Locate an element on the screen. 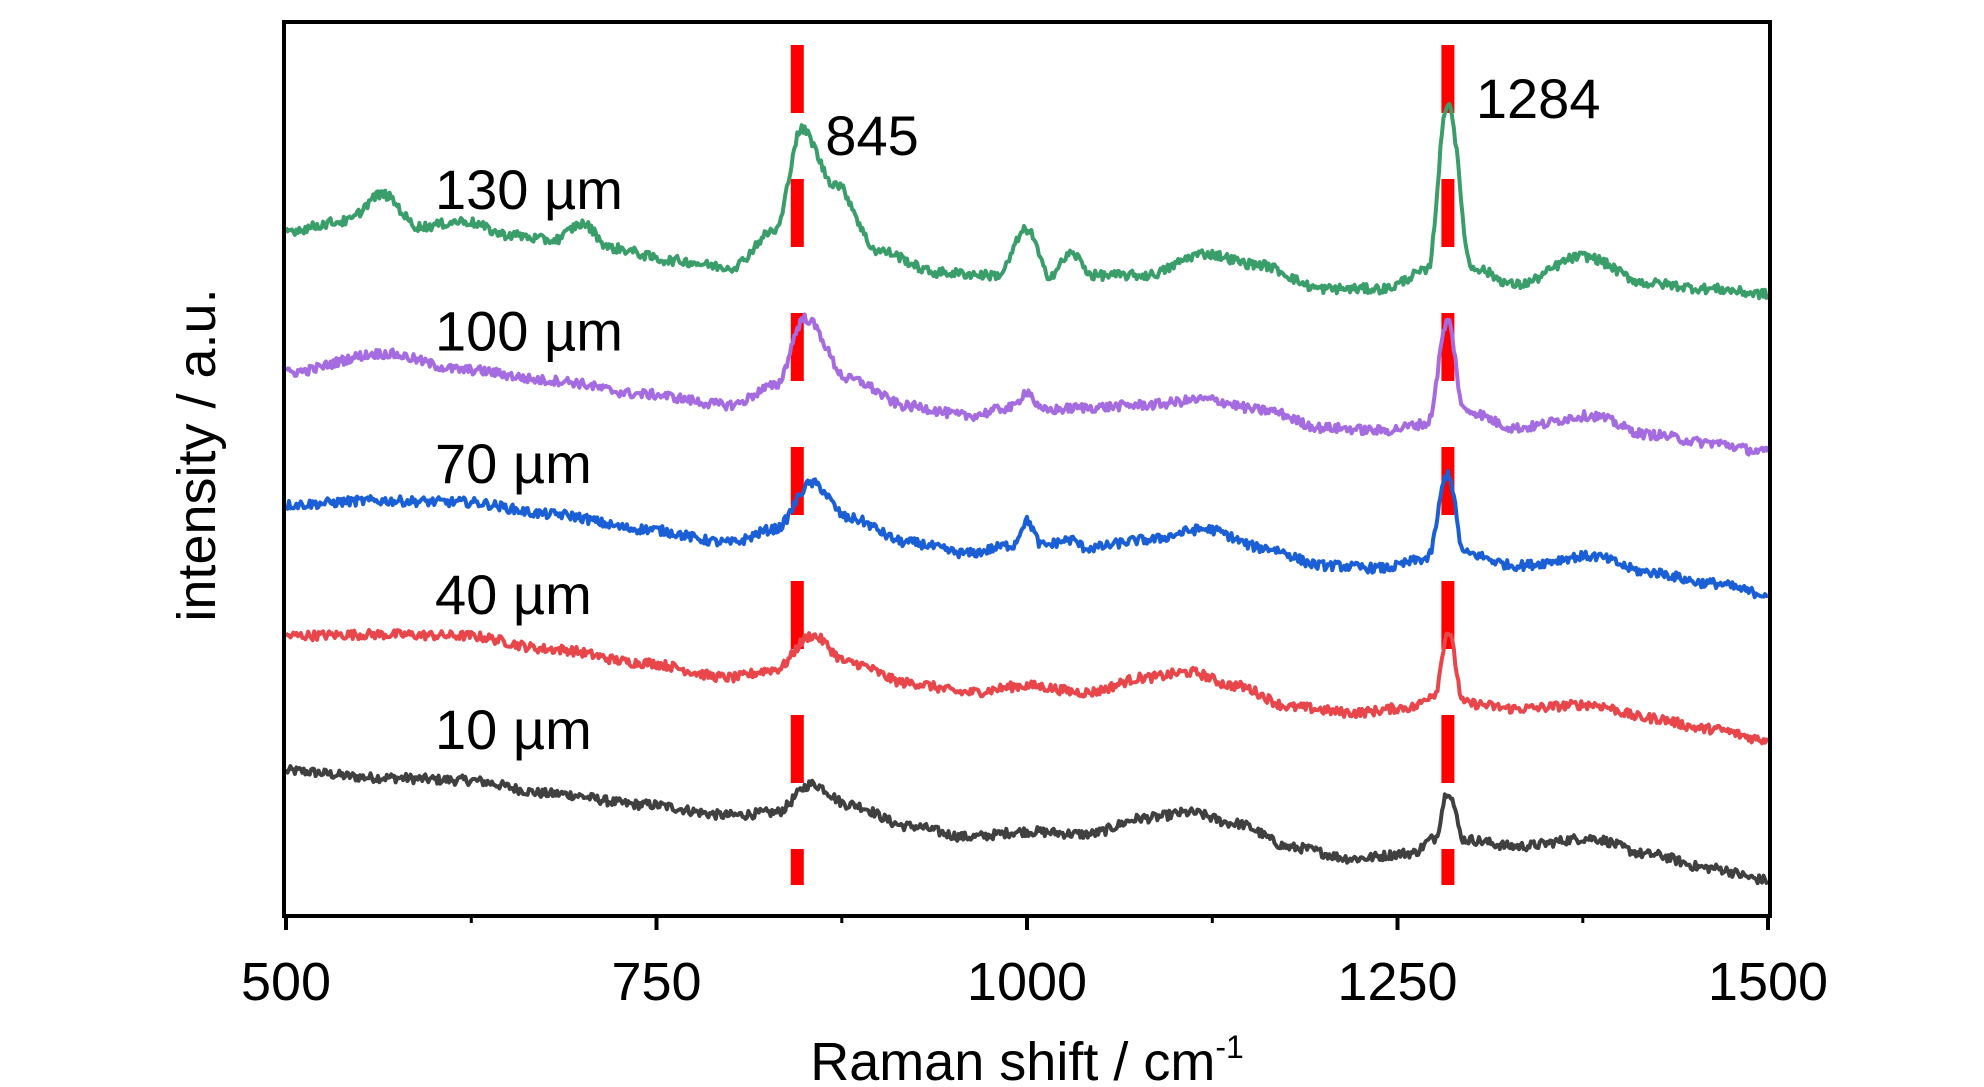 This screenshot has height=1087, width=1984. x-axis-title-superscript: -1 is located at coordinates (1229, 1047).